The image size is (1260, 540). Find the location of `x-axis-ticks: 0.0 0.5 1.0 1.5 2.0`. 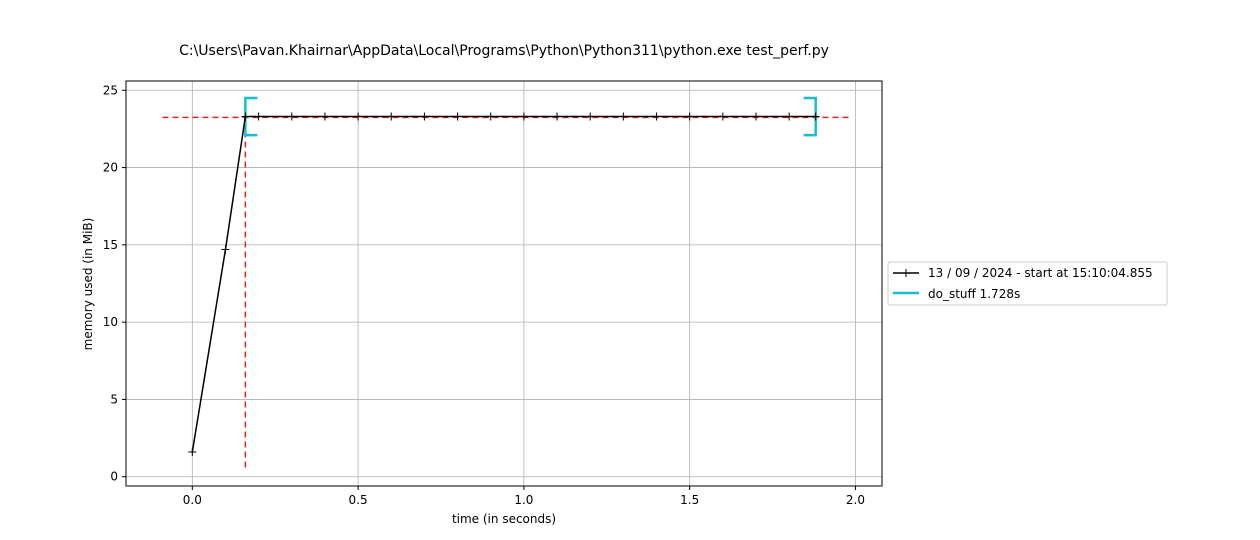

x-axis-ticks: 0.0 0.5 1.0 1.5 2.0 is located at coordinates (524, 496).